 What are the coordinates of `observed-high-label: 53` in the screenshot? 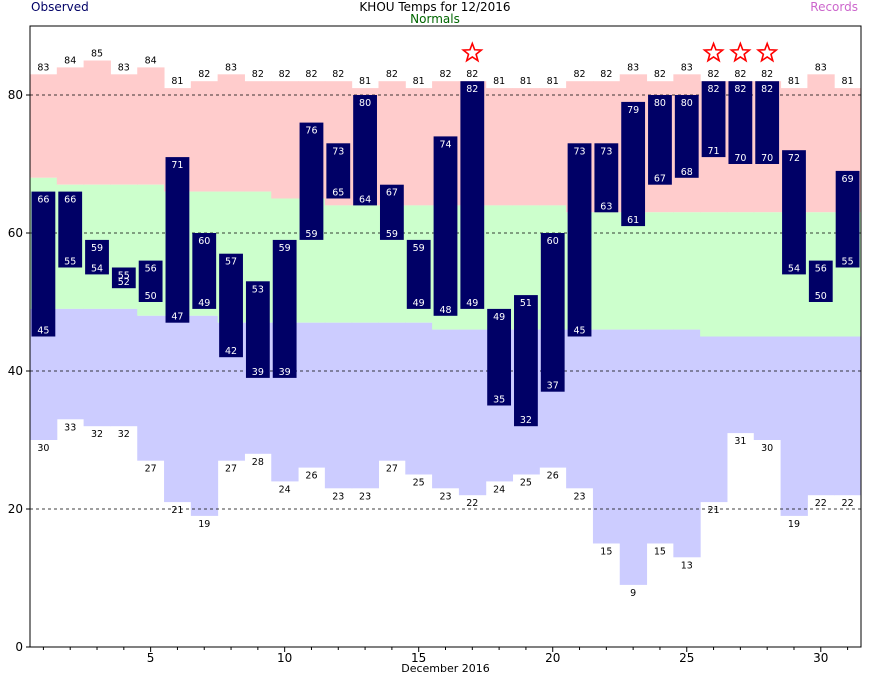 It's located at (258, 289).